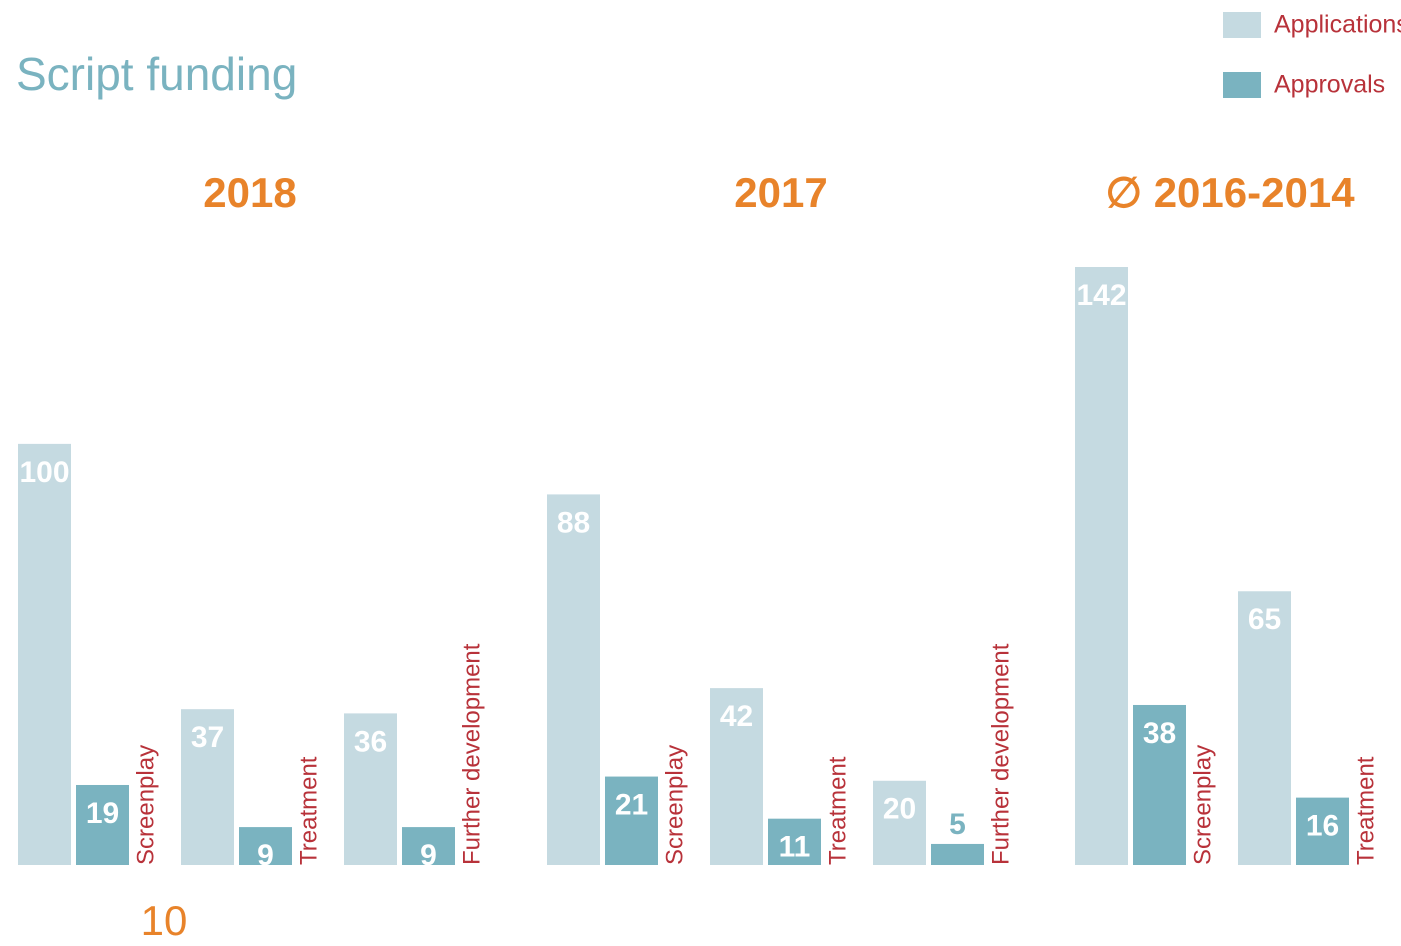 The width and height of the screenshot is (1401, 946). Describe the element at coordinates (249, 192) in the screenshot. I see `panel-title: 2018` at that location.